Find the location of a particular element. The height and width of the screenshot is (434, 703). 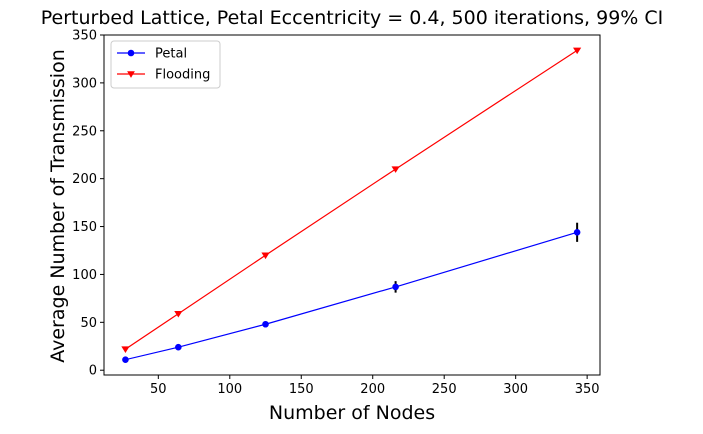

x-tick-label: 200 is located at coordinates (372, 389).